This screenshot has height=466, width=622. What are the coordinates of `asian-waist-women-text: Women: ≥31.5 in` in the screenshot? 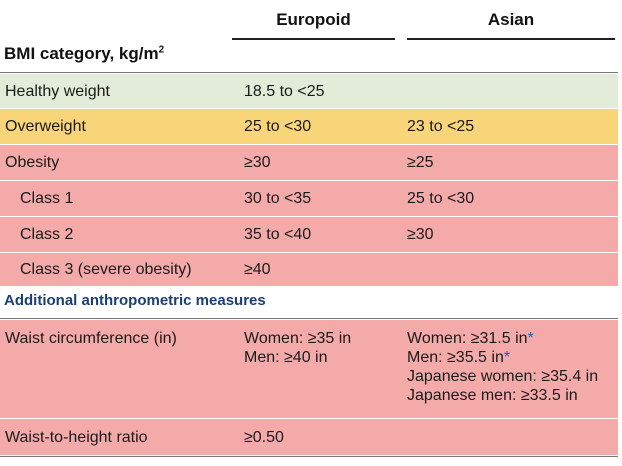 It's located at (467, 338).